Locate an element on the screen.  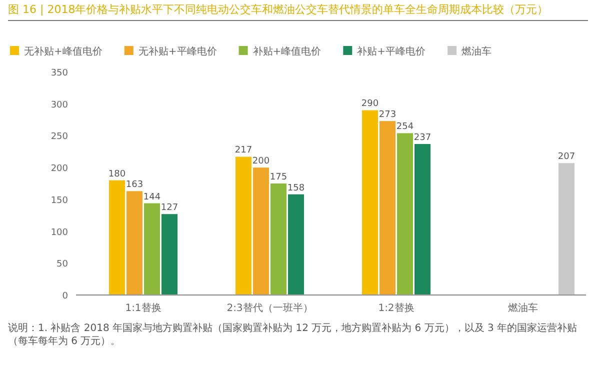
y-tick-label: 100 is located at coordinates (59, 233).